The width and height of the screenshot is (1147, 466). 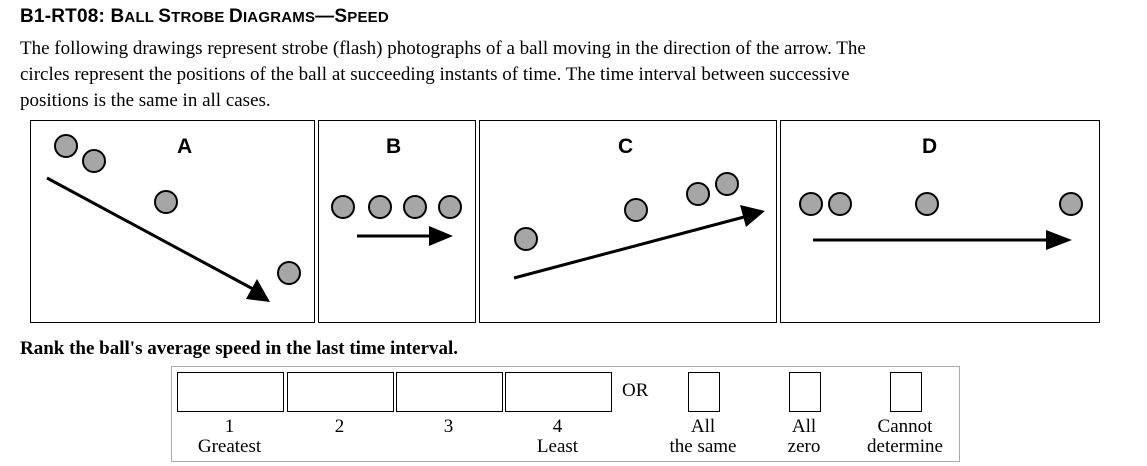 I want to click on diagram-panel-b: B, so click(x=397, y=221).